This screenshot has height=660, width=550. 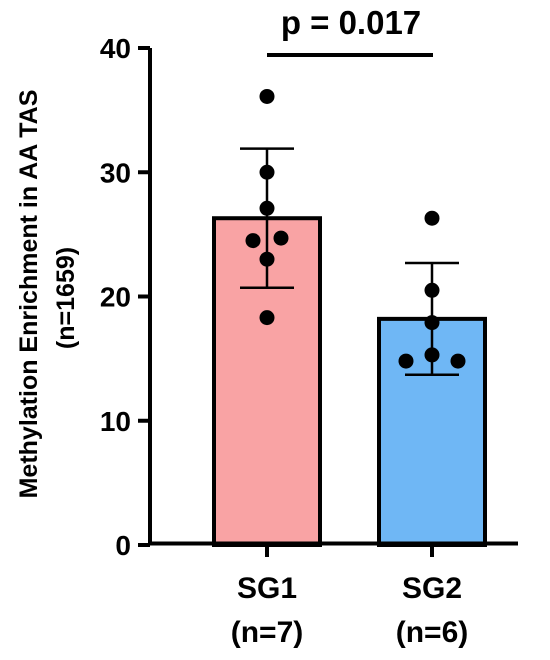 I want to click on y-tick-label-30: 30, so click(x=115, y=172).